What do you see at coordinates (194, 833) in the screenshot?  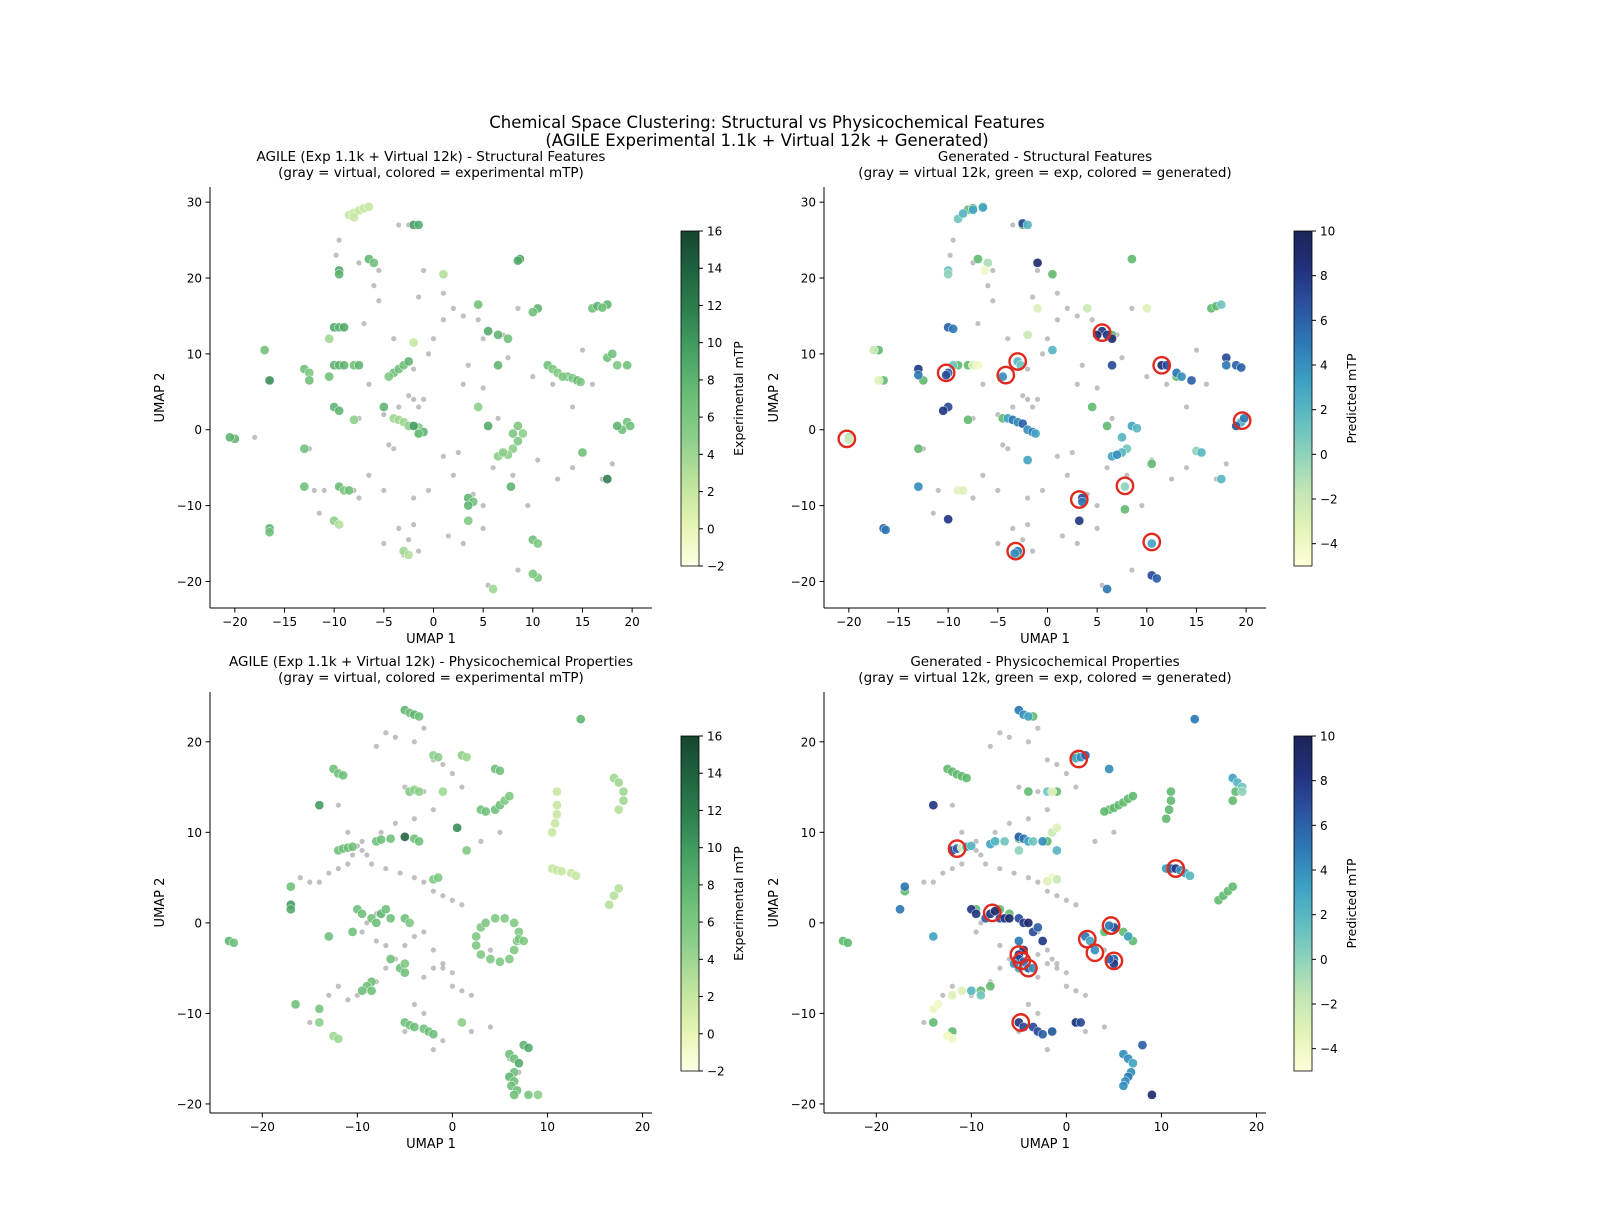 I see `y-tick-label: 10` at bounding box center [194, 833].